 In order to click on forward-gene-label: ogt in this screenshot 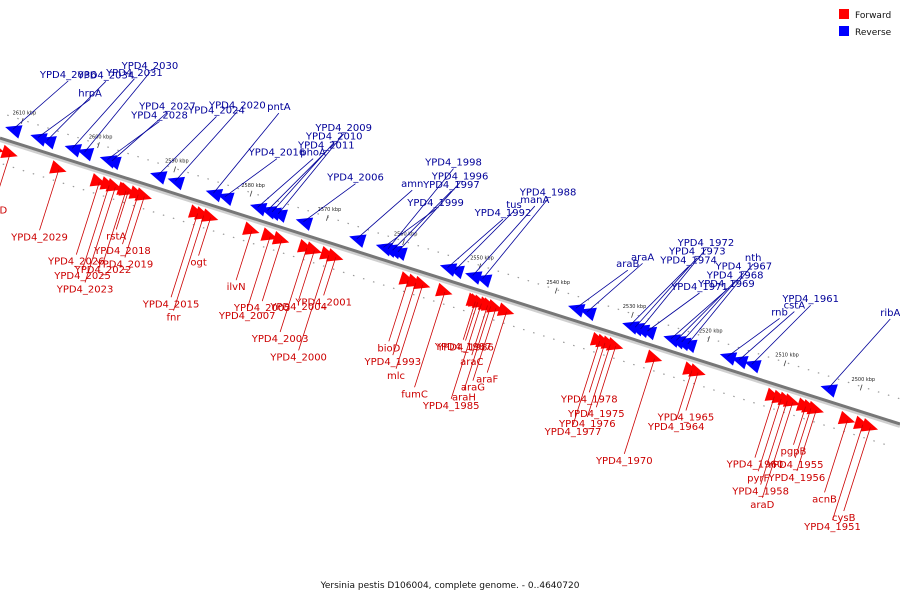, I will do `click(198, 263)`.